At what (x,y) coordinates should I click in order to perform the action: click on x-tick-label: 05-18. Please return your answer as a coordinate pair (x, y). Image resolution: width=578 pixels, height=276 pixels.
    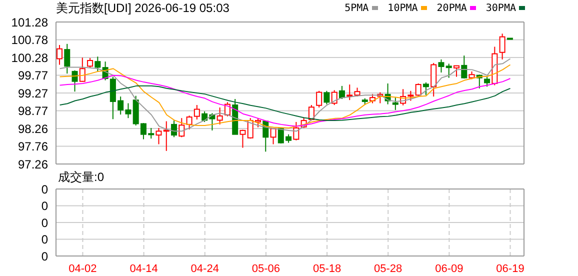
    Looking at the image, I should click on (327, 268).